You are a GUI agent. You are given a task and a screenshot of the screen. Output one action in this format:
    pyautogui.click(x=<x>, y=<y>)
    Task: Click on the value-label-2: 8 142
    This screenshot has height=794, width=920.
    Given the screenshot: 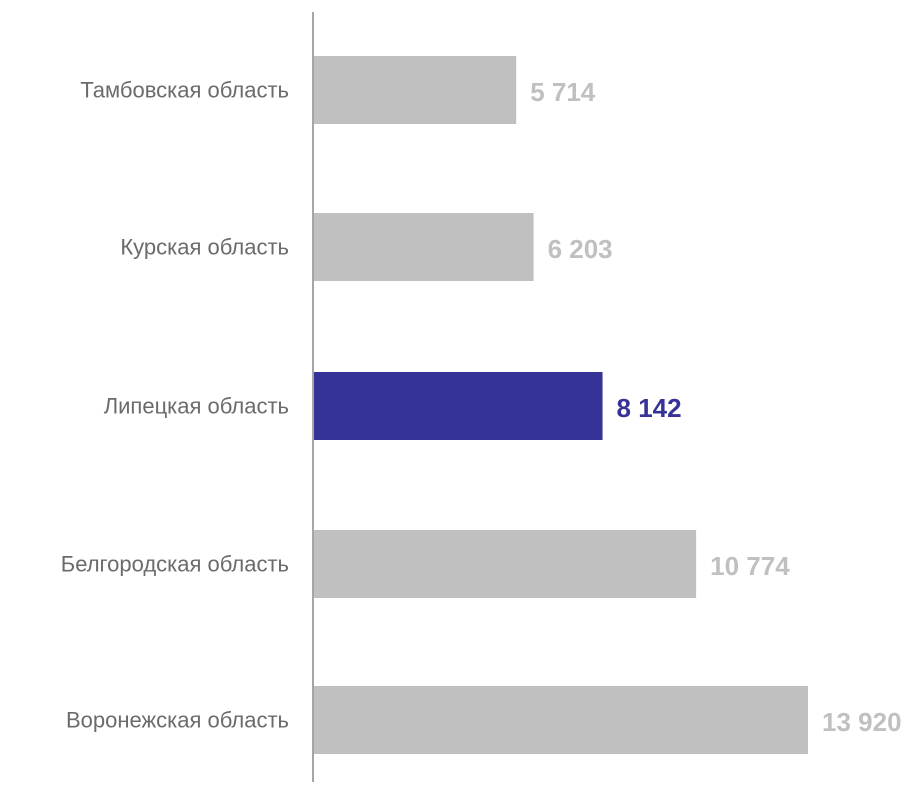 What is the action you would take?
    pyautogui.click(x=649, y=408)
    